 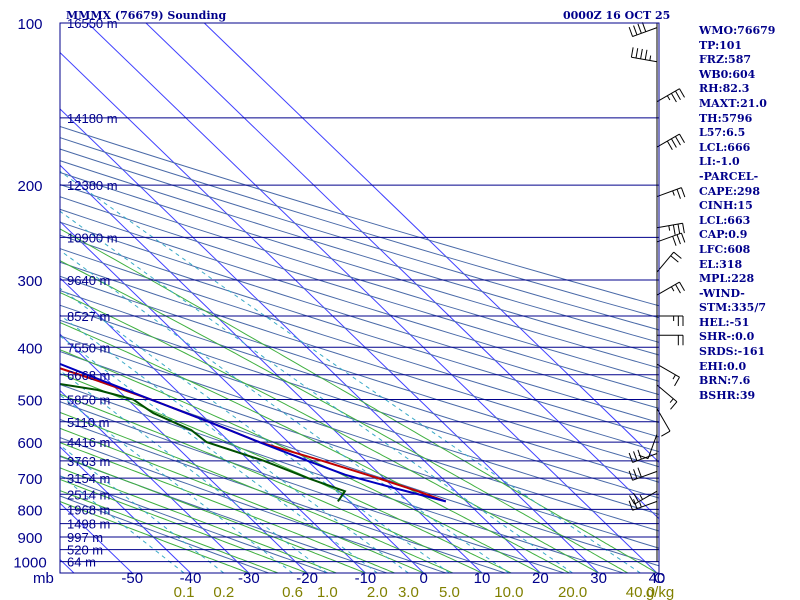 What do you see at coordinates (727, 279) in the screenshot?
I see `sounding-index-item: MPL:228` at bounding box center [727, 279].